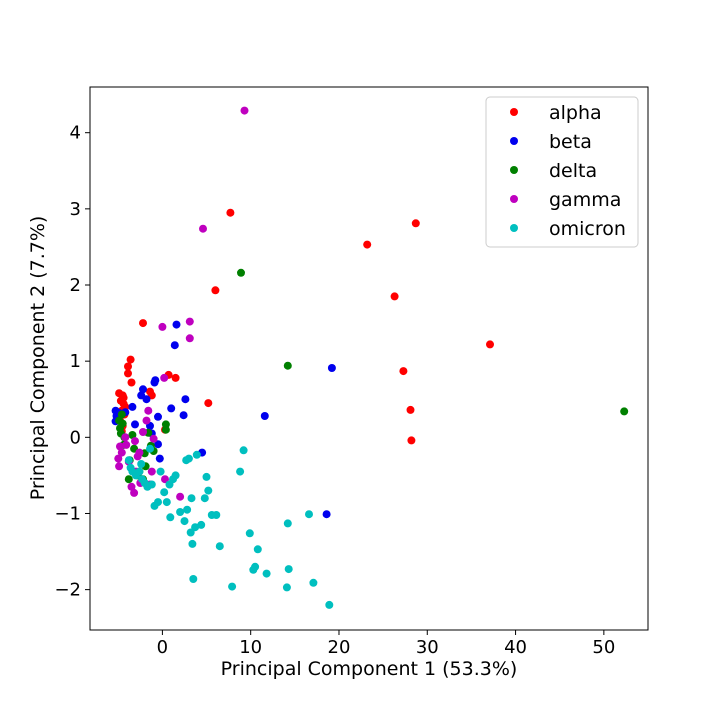  I want to click on x-tick-label: 30, so click(427, 647).